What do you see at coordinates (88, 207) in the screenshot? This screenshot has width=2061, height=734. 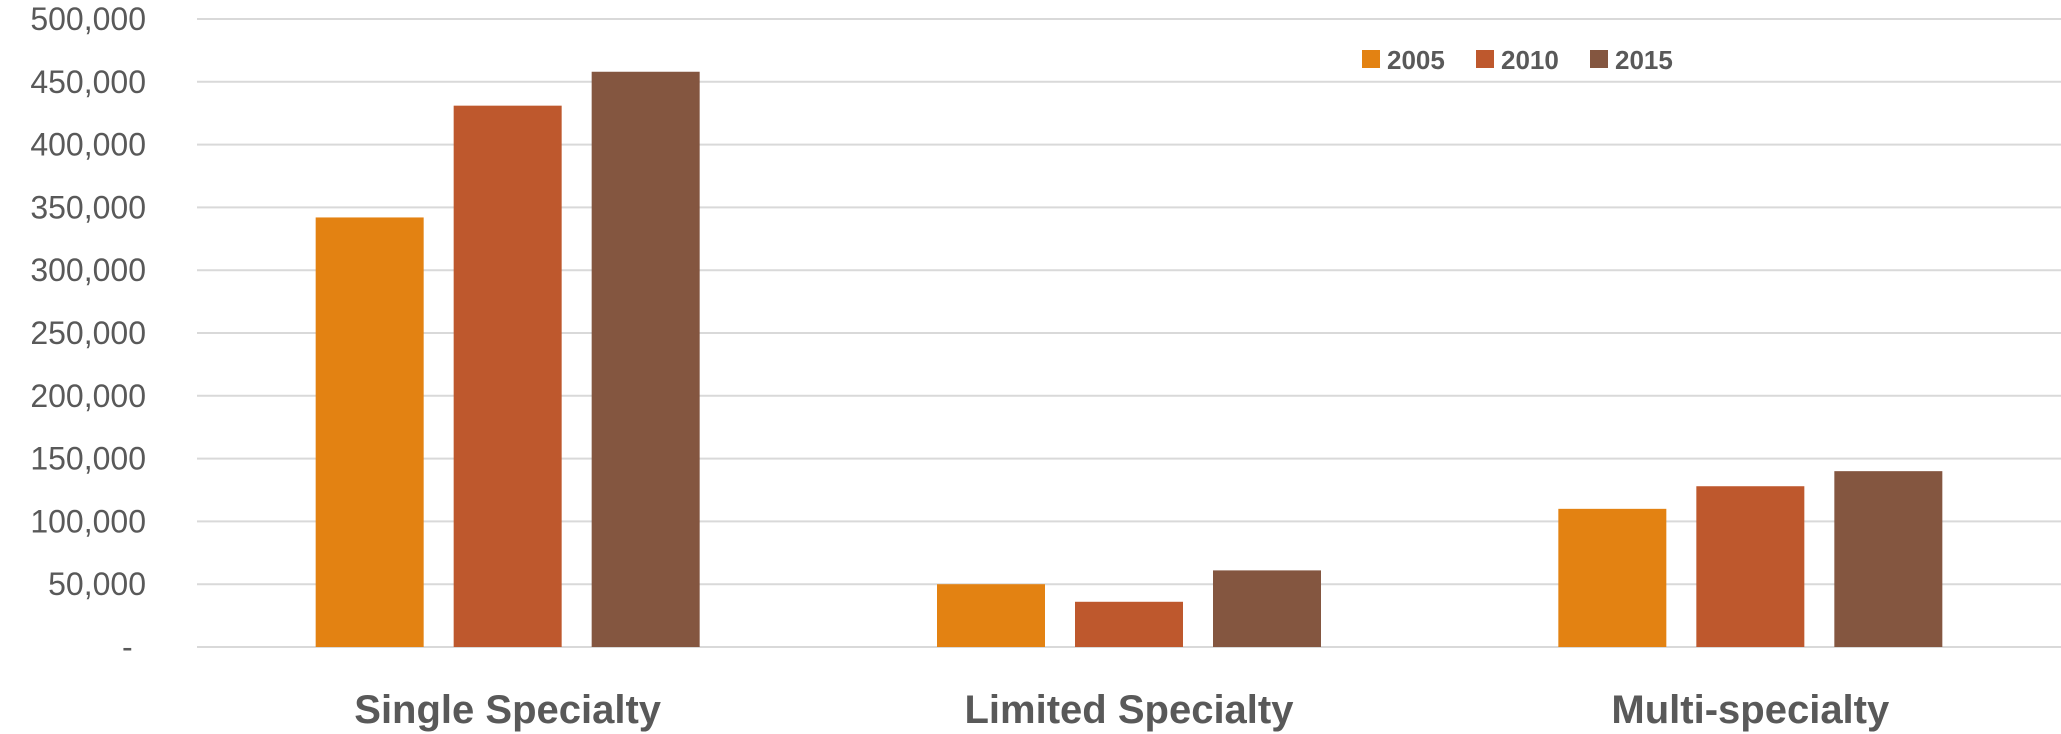 I see `y-tick-label: 350,000` at bounding box center [88, 207].